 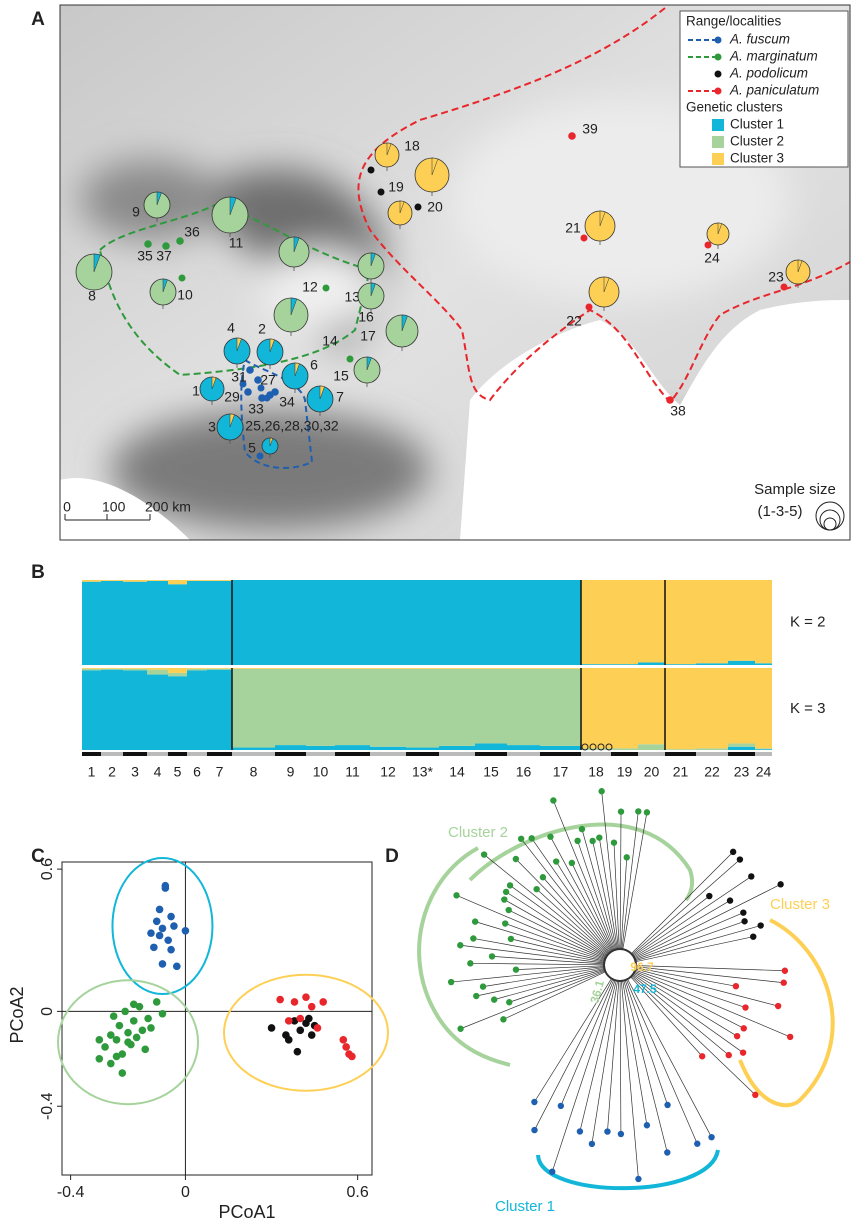 I want to click on population-label: 22, so click(x=712, y=772).